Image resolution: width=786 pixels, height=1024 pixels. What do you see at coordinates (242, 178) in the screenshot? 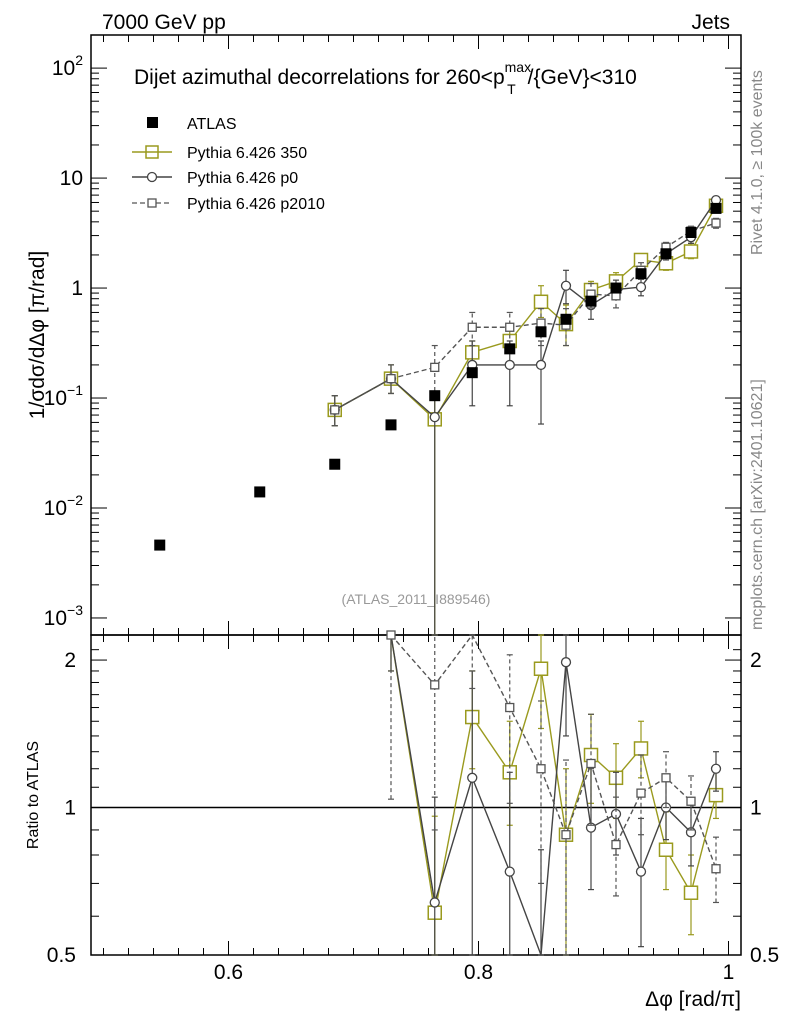
I see `legend-pythia-p0-label: Pythia 6.426 p0` at bounding box center [242, 178].